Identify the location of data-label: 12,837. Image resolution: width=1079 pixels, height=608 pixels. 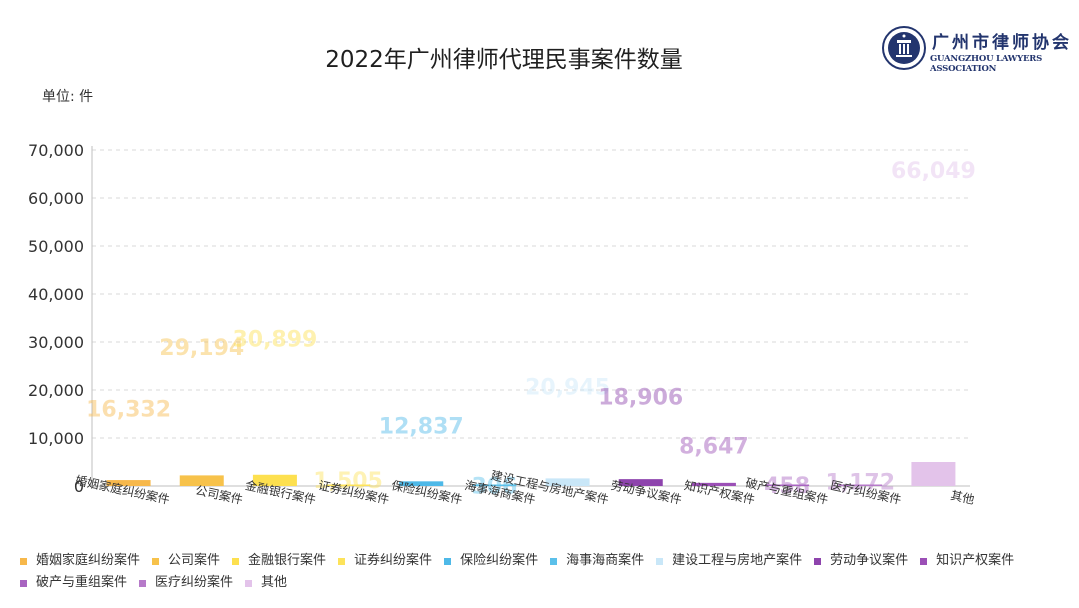
(421, 426).